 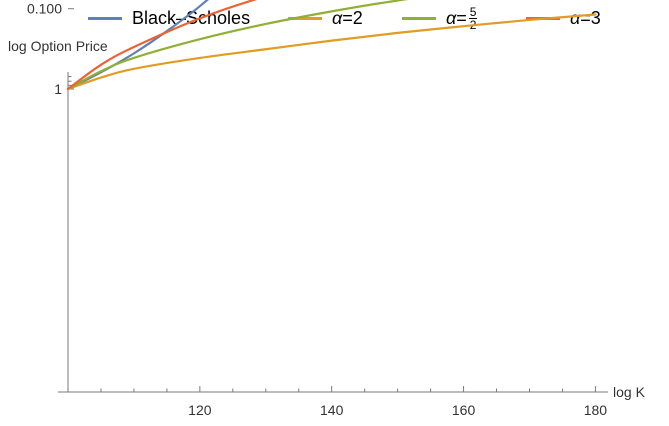 I want to click on legend-item-black-scholes: Black–Scholes, so click(x=169, y=18).